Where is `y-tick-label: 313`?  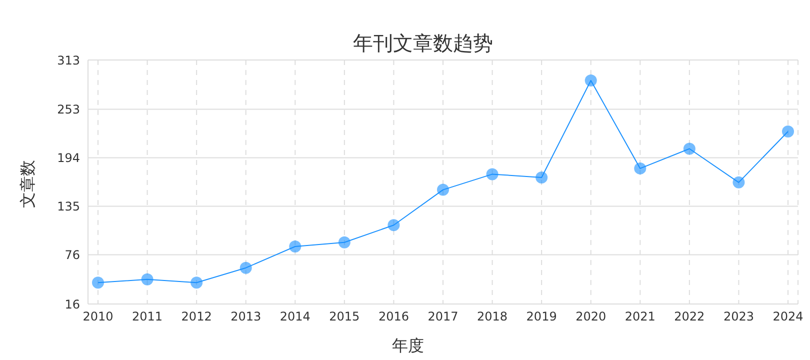
y-tick-label: 313 is located at coordinates (68, 60).